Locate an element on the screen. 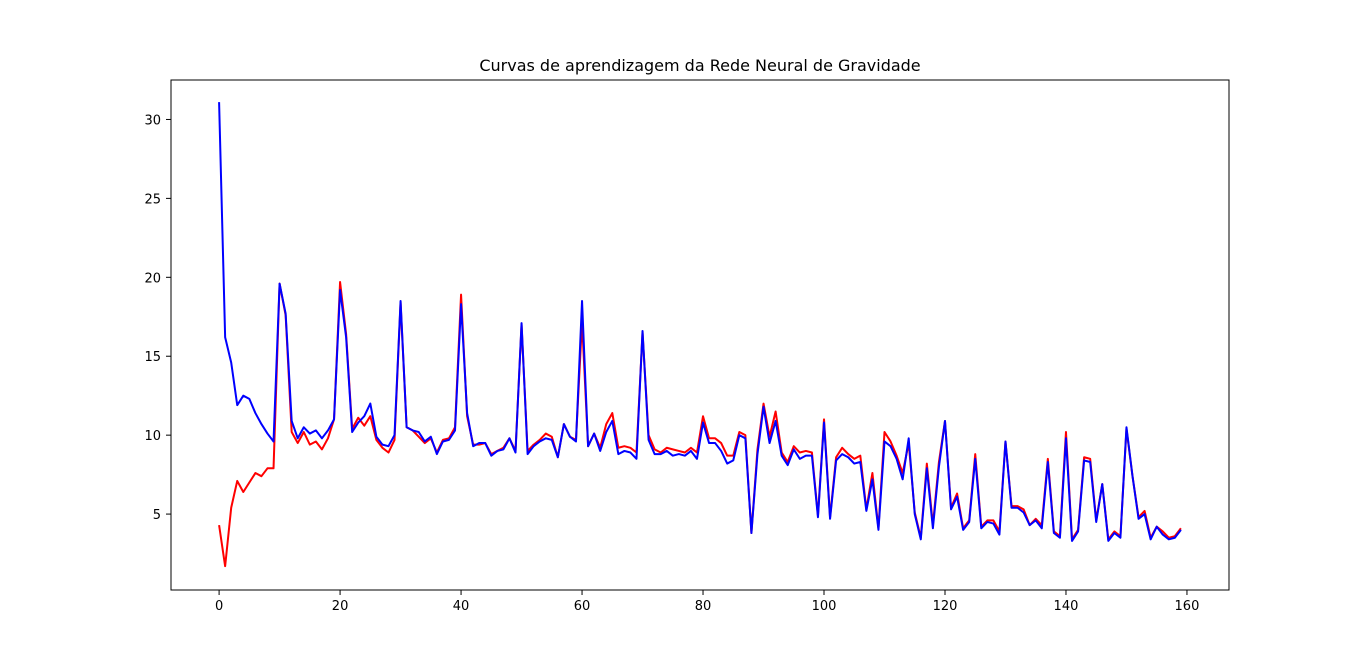 The height and width of the screenshot is (663, 1366). y-axis: 5 10 15 20 25 30 is located at coordinates (157, 318).